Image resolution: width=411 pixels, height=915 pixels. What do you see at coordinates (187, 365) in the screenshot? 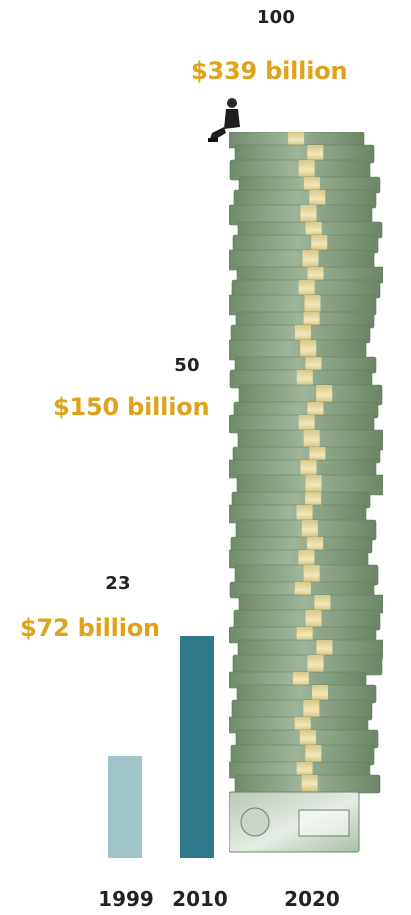
I see `value-label-2010: 50` at bounding box center [187, 365].